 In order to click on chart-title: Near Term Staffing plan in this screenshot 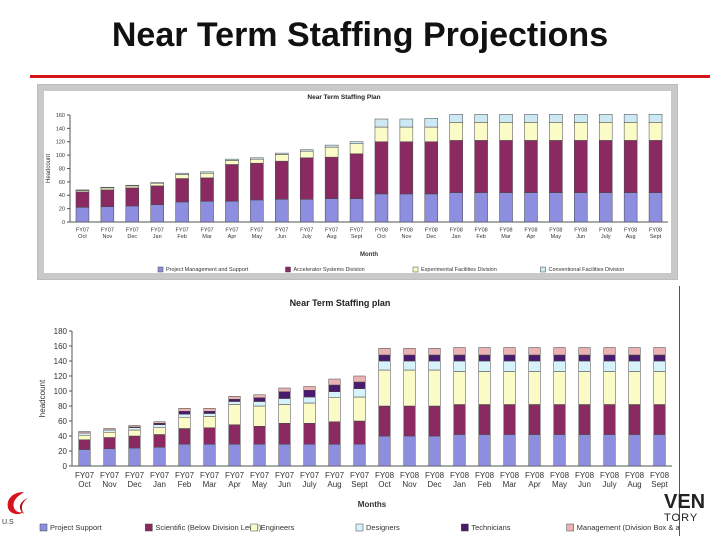, I will do `click(340, 303)`.